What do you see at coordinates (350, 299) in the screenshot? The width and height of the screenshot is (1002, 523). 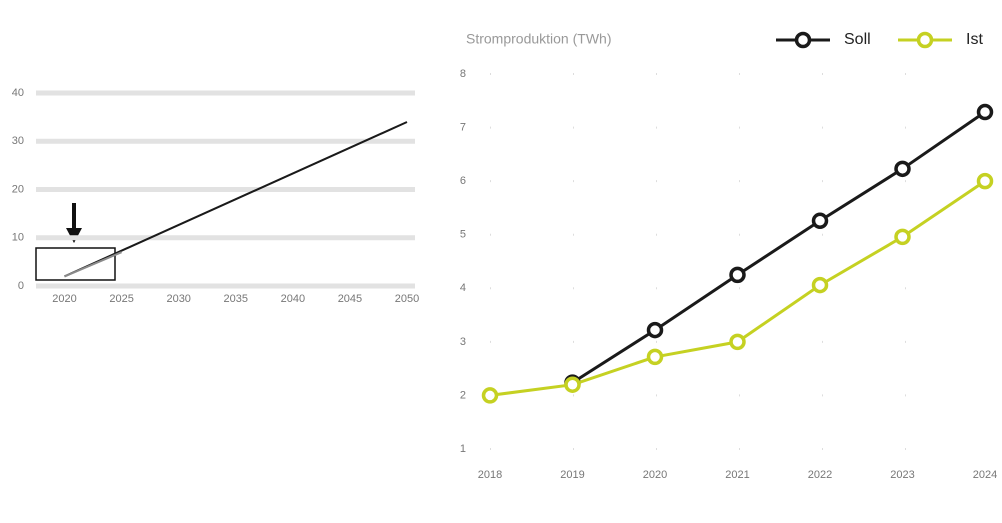 I see `x-tick-label: 2045` at bounding box center [350, 299].